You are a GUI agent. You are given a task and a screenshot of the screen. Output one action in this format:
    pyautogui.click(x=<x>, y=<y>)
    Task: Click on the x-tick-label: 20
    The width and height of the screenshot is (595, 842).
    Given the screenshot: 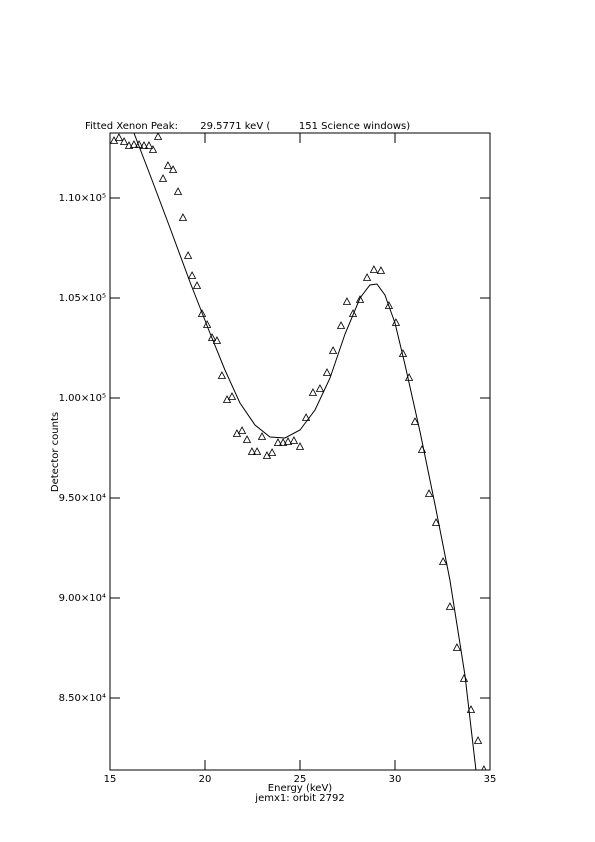 What is the action you would take?
    pyautogui.click(x=205, y=779)
    